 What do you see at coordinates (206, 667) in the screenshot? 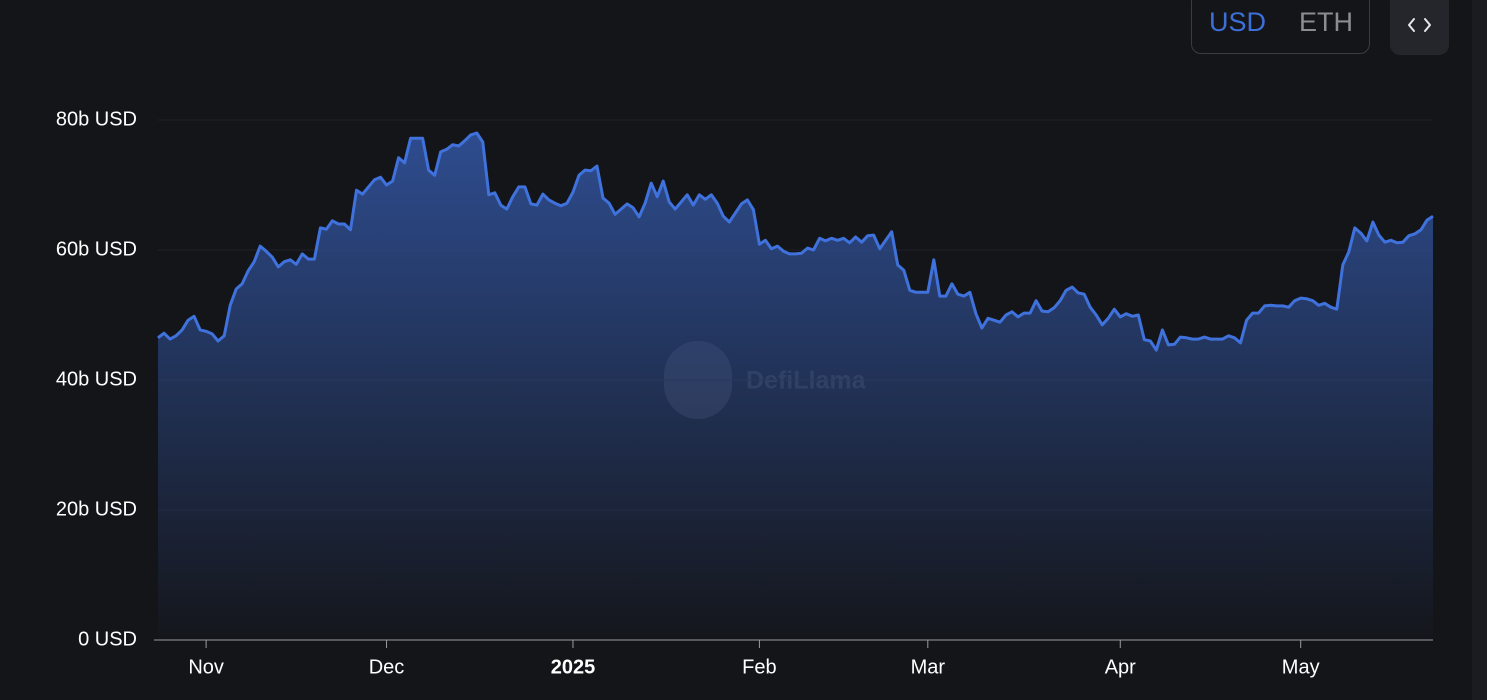
I see `x-tick-label: Nov` at bounding box center [206, 667].